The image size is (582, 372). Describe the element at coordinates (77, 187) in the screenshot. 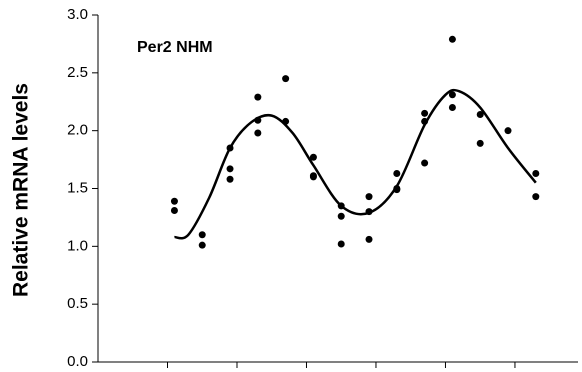

I see `y-tick-label: 1.5` at that location.